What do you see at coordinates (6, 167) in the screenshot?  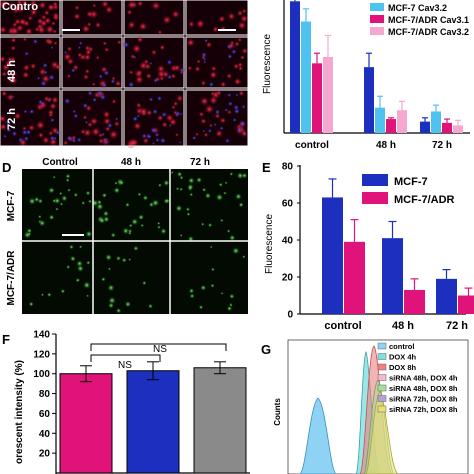 I see `panel-d-letter: D` at bounding box center [6, 167].